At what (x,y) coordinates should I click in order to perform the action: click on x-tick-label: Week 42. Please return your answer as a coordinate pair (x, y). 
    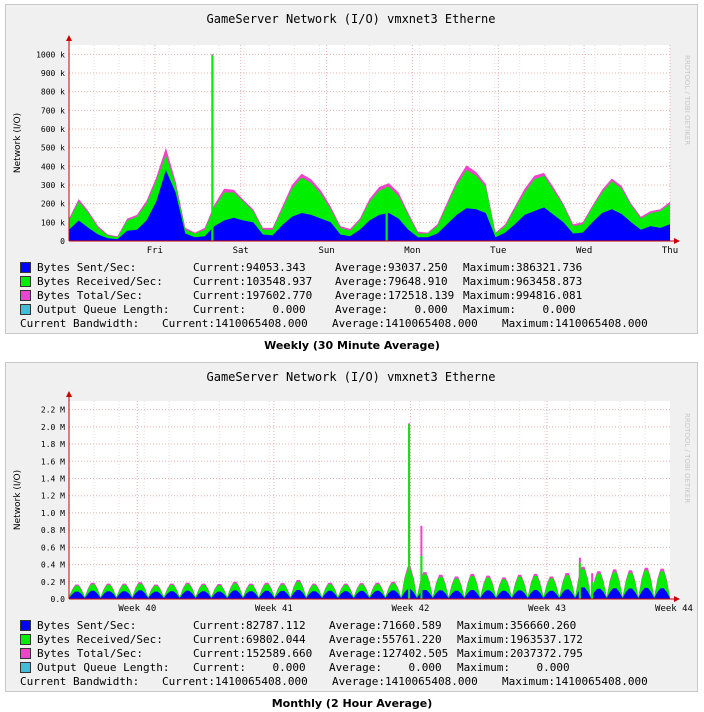
    Looking at the image, I should click on (411, 609).